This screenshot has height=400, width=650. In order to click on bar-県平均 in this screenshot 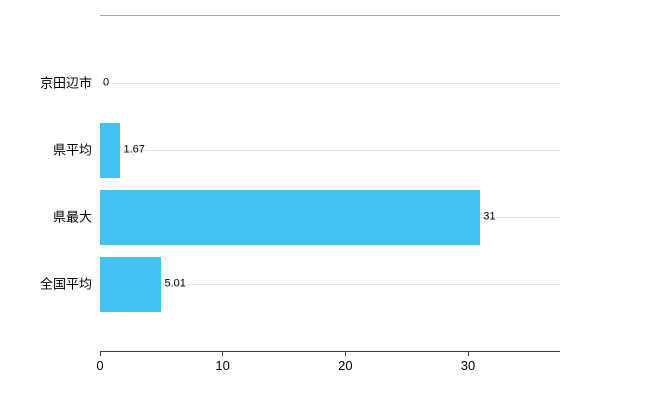, I will do `click(110, 150)`.